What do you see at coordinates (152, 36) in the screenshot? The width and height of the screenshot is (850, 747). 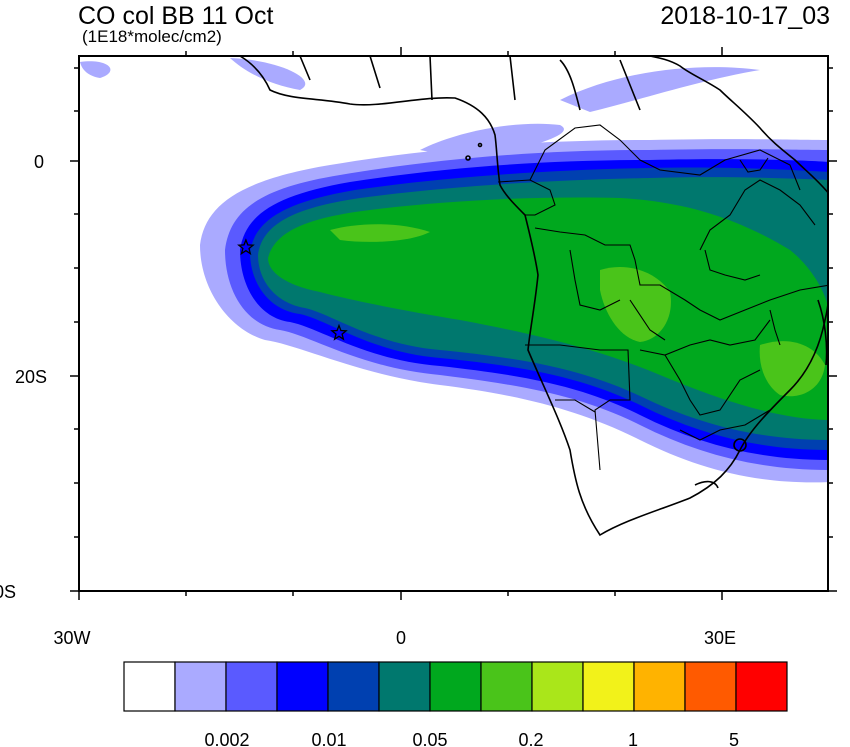 I see `units-label: (1E18*molec/cm2)` at bounding box center [152, 36].